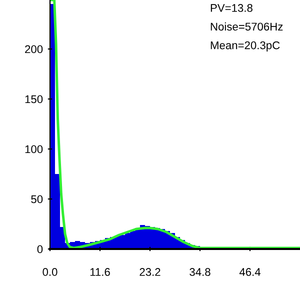  Describe the element at coordinates (150, 272) in the screenshot. I see `x-tick-label: 23.2` at that location.